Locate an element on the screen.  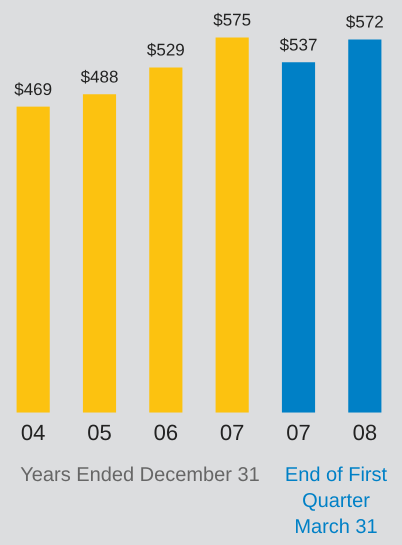
data-label: $537 is located at coordinates (299, 44).